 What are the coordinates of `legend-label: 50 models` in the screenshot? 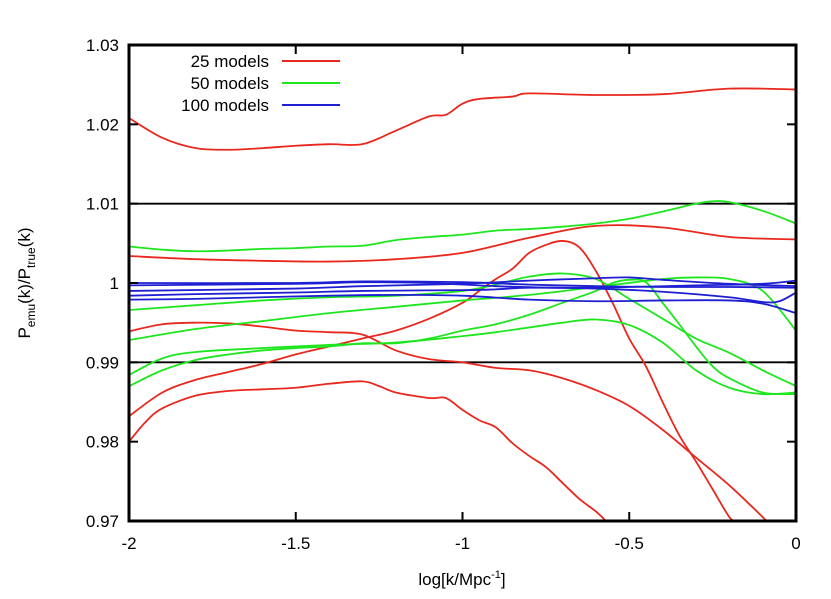 It's located at (230, 83).